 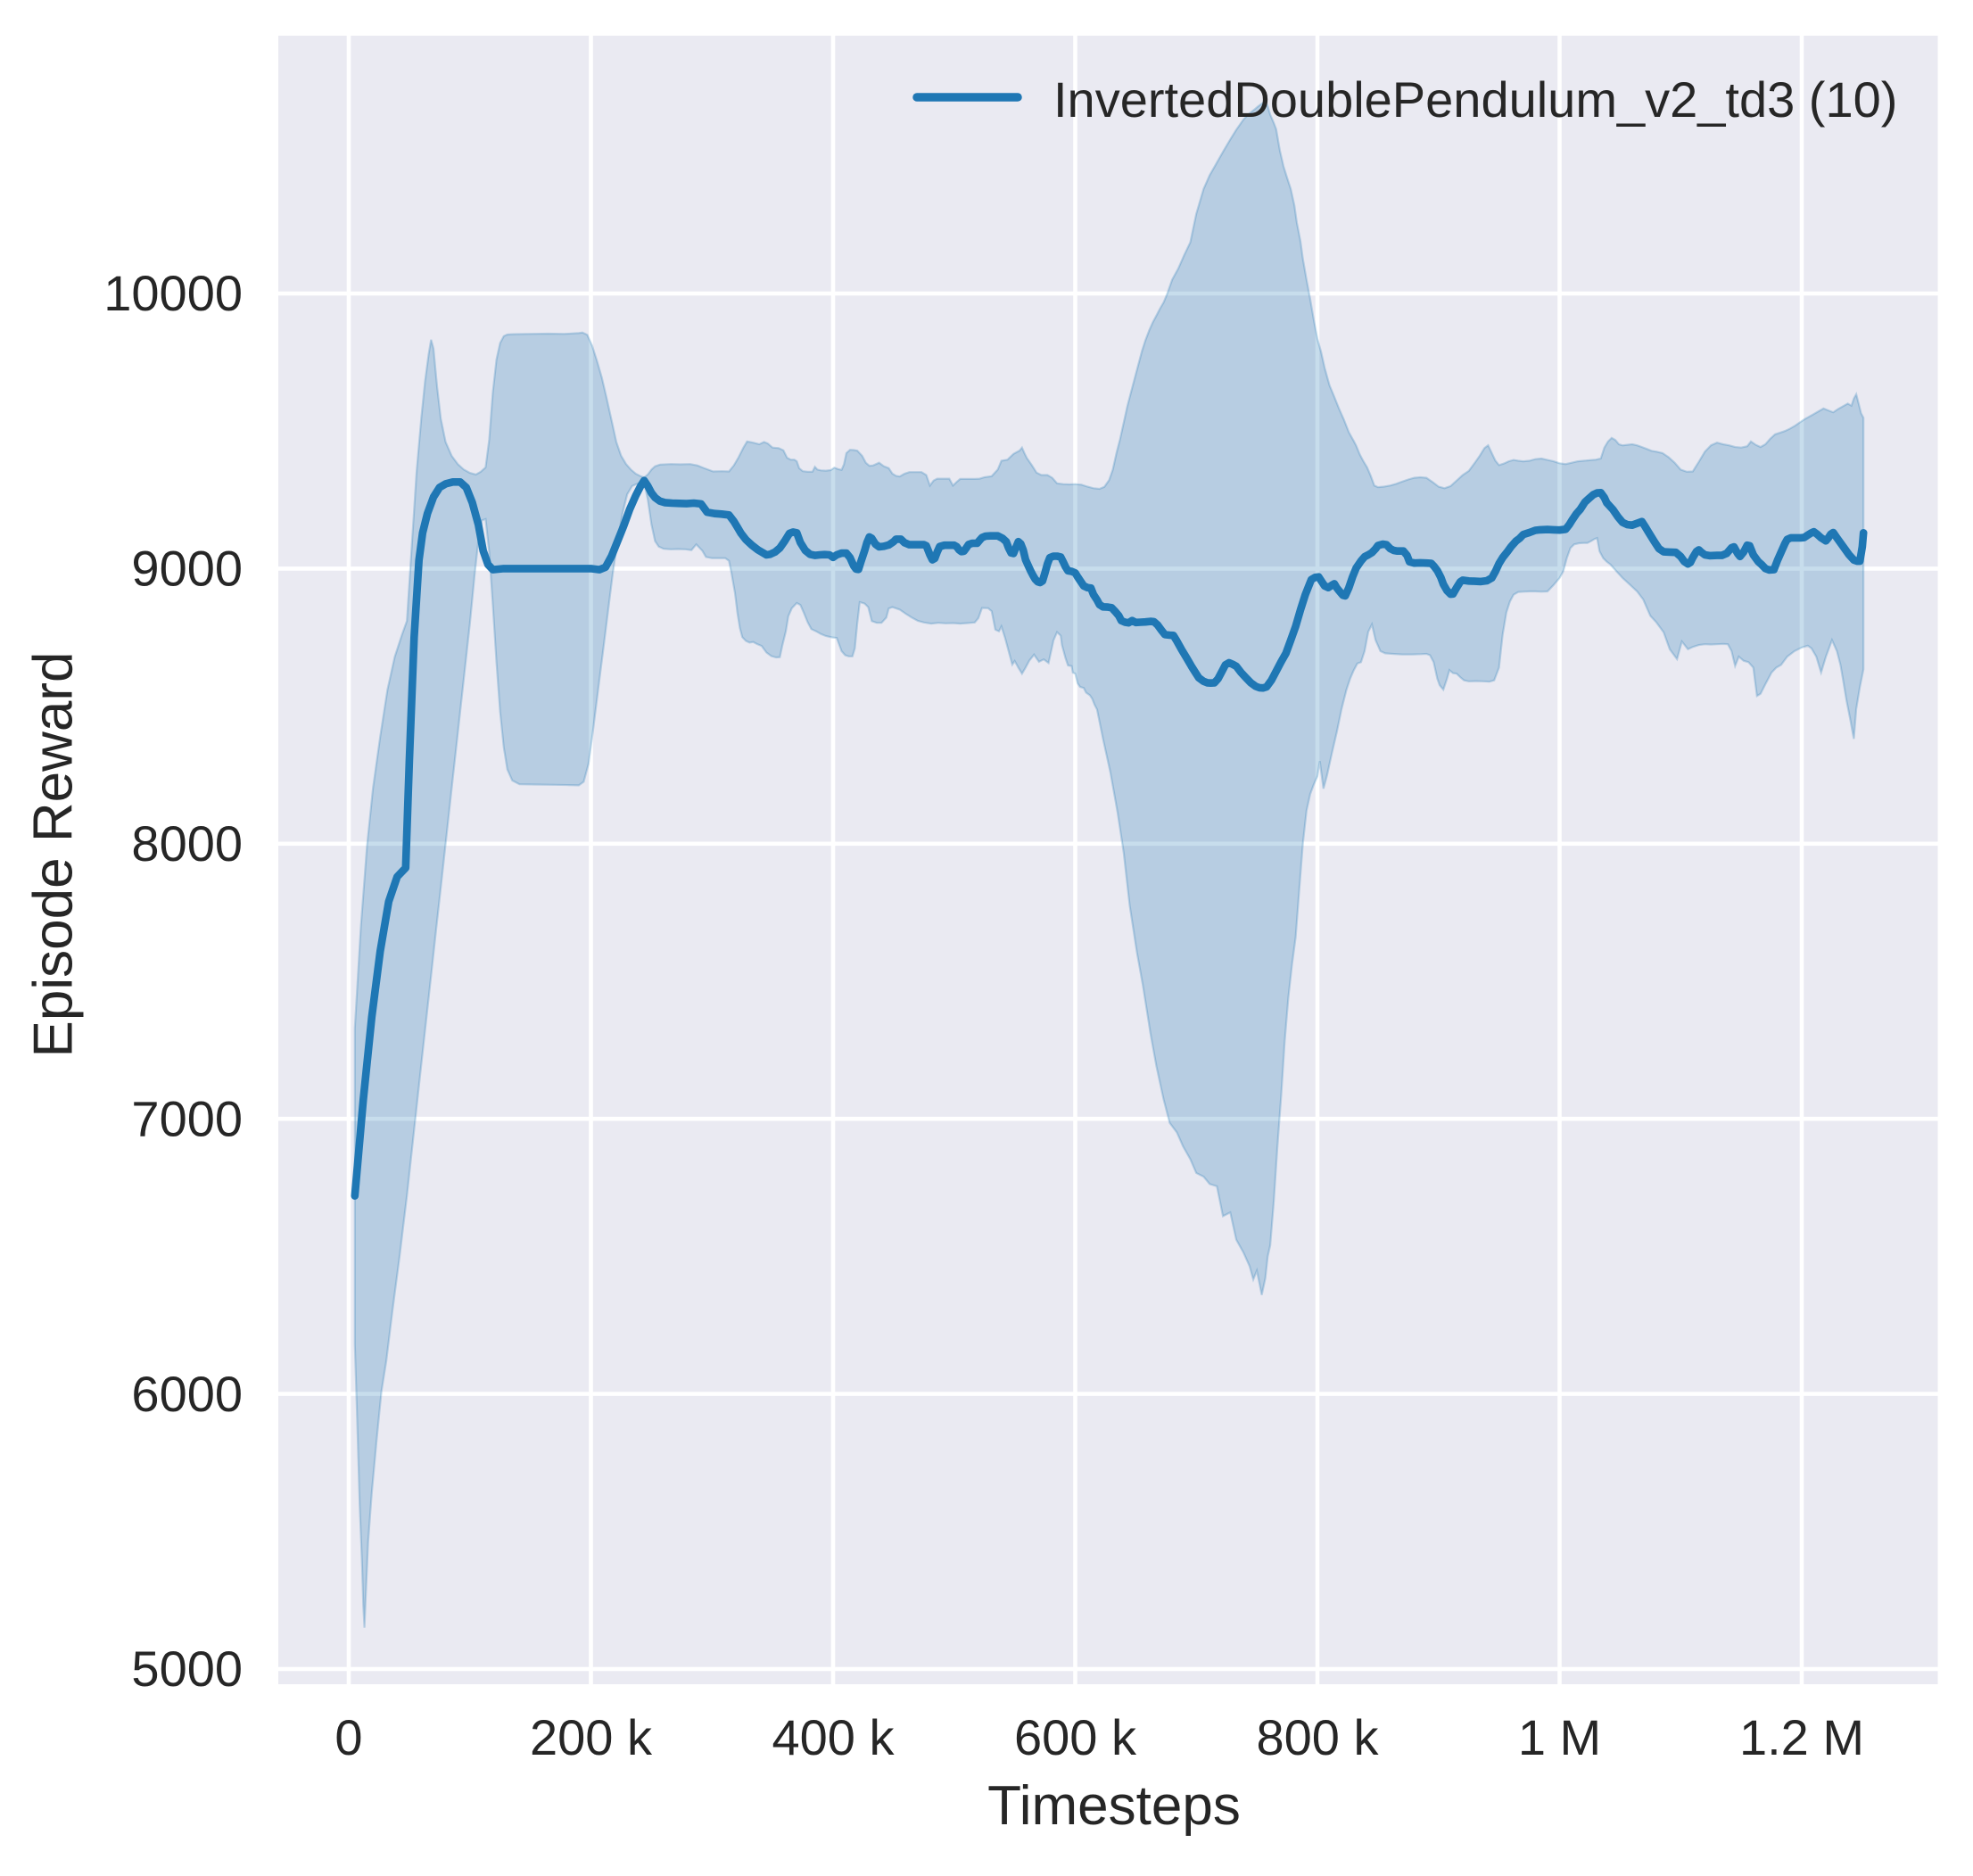 What do you see at coordinates (1475, 99) in the screenshot?
I see `svg-text:InvertedDoublePendulum_v2_td3: InvertedDoublePendulum_v2_td3 (10)` at bounding box center [1475, 99].